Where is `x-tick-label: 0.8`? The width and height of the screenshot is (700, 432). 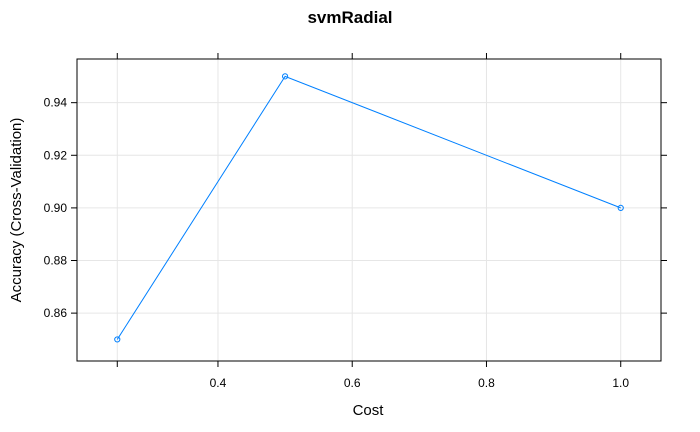 x-tick-label: 0.8 is located at coordinates (486, 383).